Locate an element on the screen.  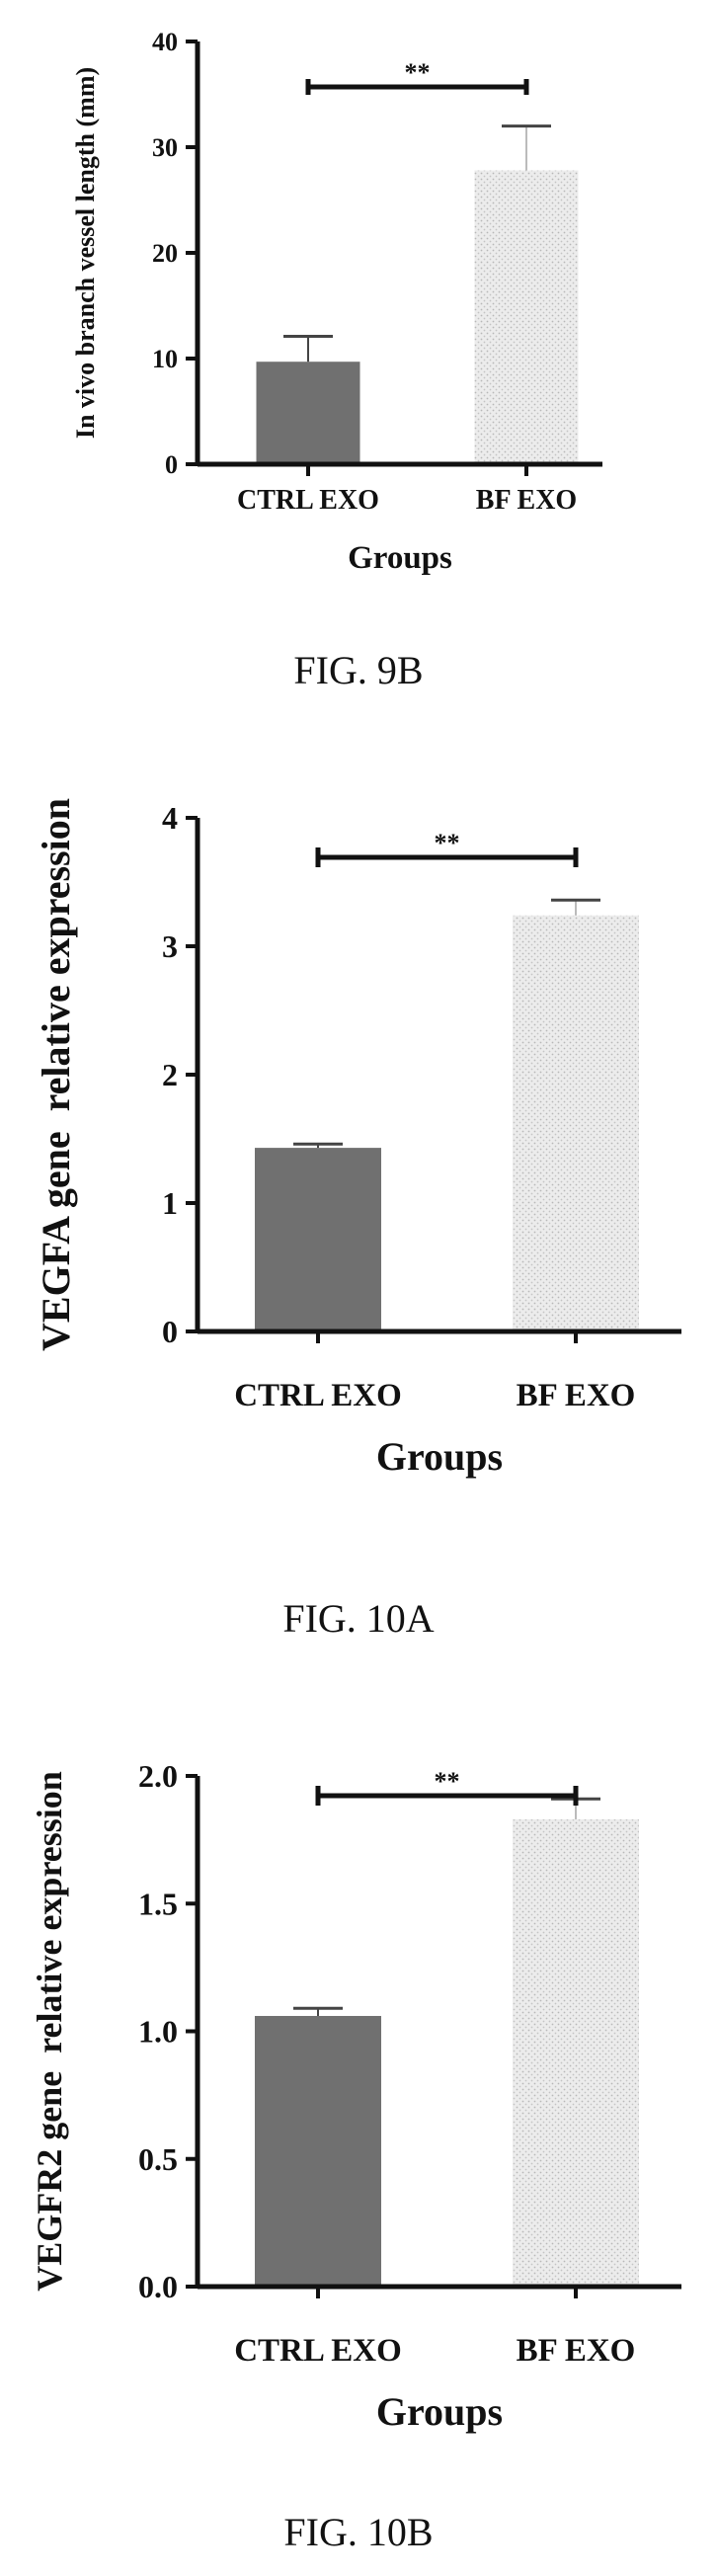
y-tick-label: 2.0 is located at coordinates (158, 1776).